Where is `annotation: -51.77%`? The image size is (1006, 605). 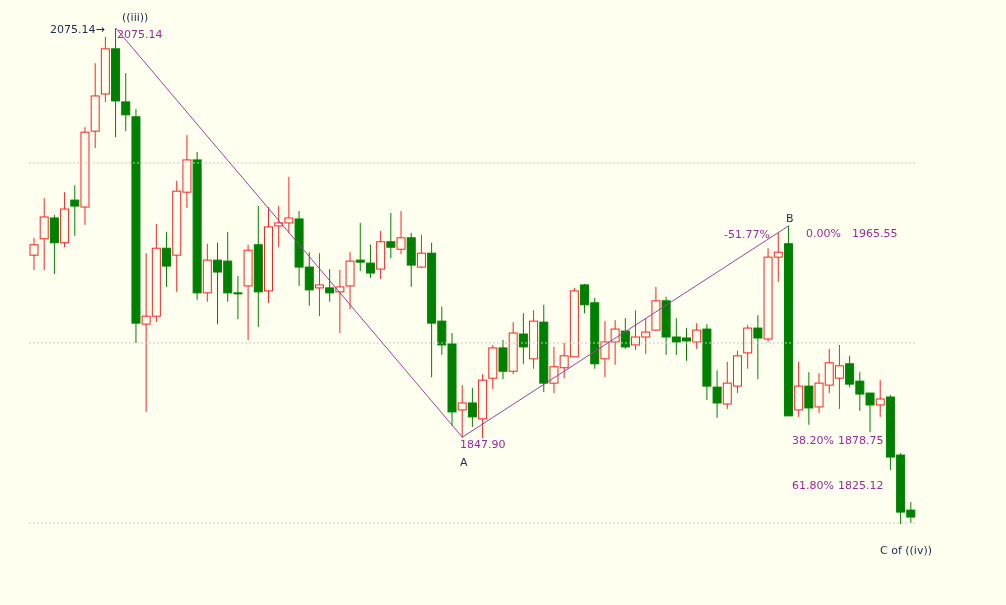 annotation: -51.77% is located at coordinates (747, 234).